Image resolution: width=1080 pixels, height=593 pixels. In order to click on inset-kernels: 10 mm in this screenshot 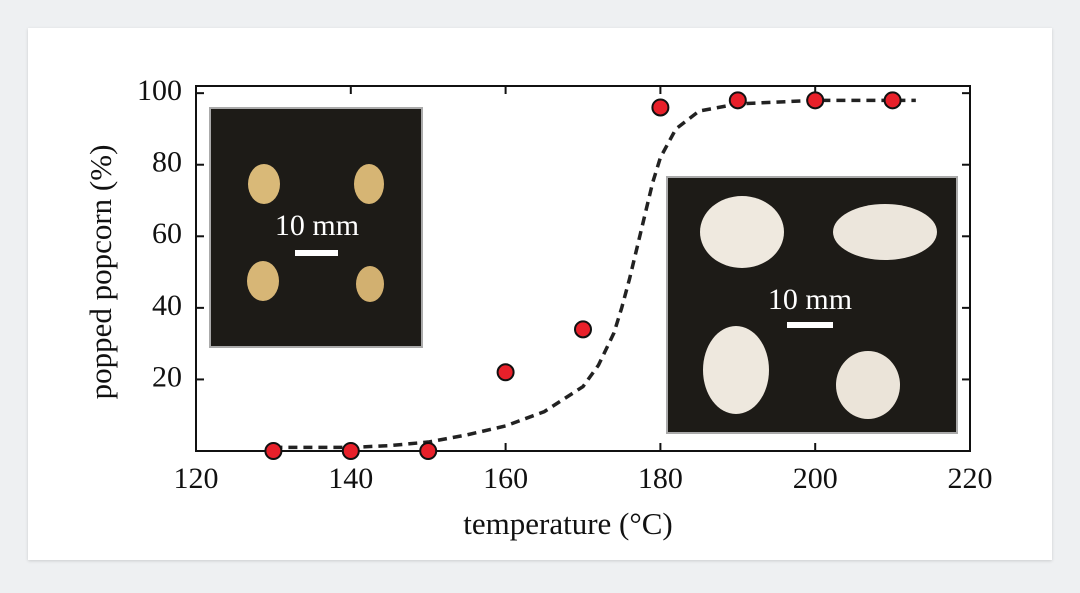, I will do `click(316, 227)`.